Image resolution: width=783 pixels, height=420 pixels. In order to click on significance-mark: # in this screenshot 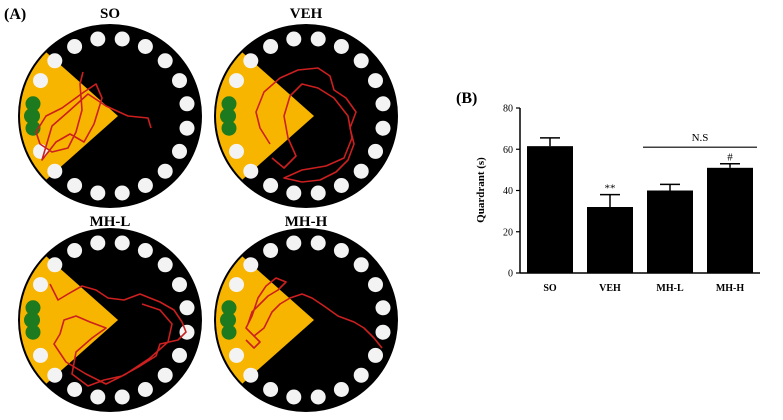, I will do `click(730, 158)`.